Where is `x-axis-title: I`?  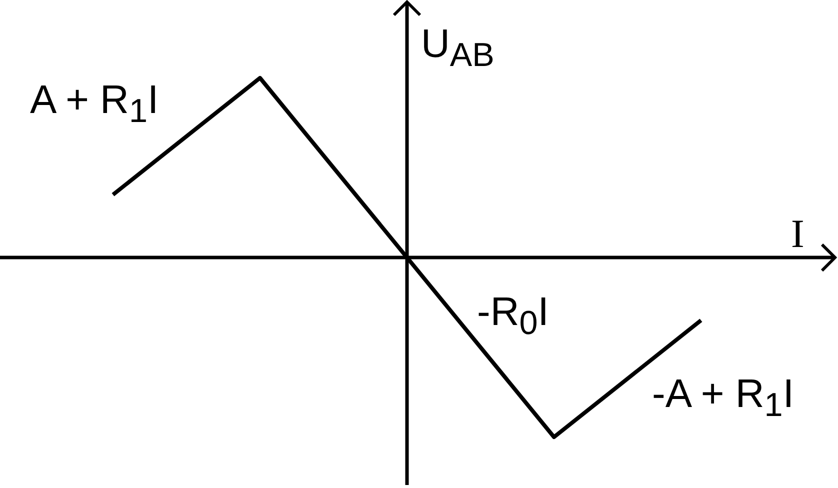
x-axis-title: I is located at coordinates (797, 233).